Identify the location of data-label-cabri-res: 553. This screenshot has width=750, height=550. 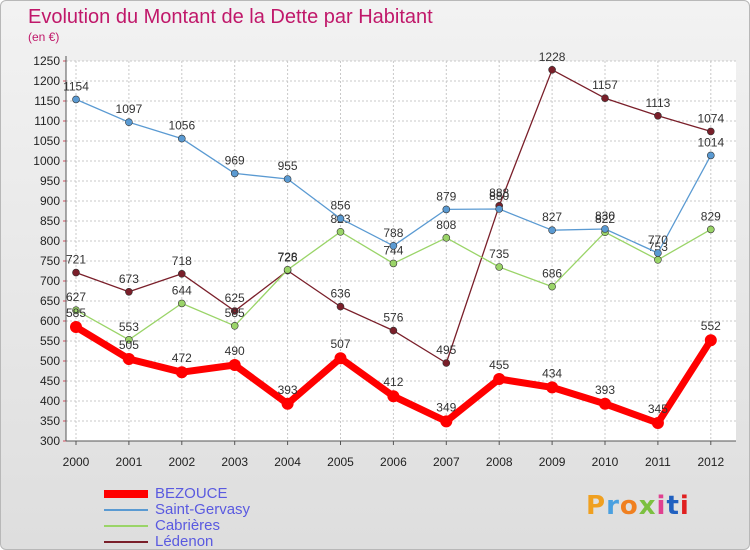
(129, 327).